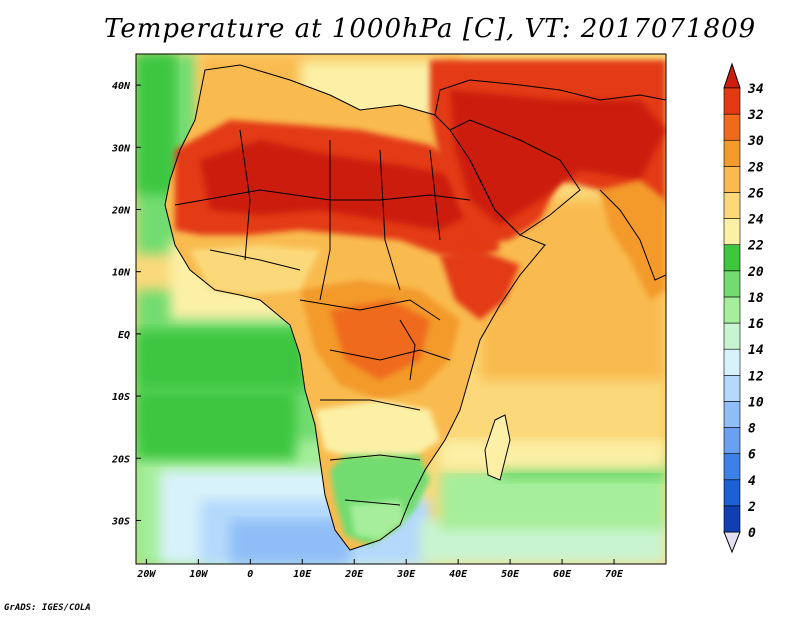 Image resolution: width=800 pixels, height=618 pixels. What do you see at coordinates (755, 115) in the screenshot?
I see `colorbar-label: 32` at bounding box center [755, 115].